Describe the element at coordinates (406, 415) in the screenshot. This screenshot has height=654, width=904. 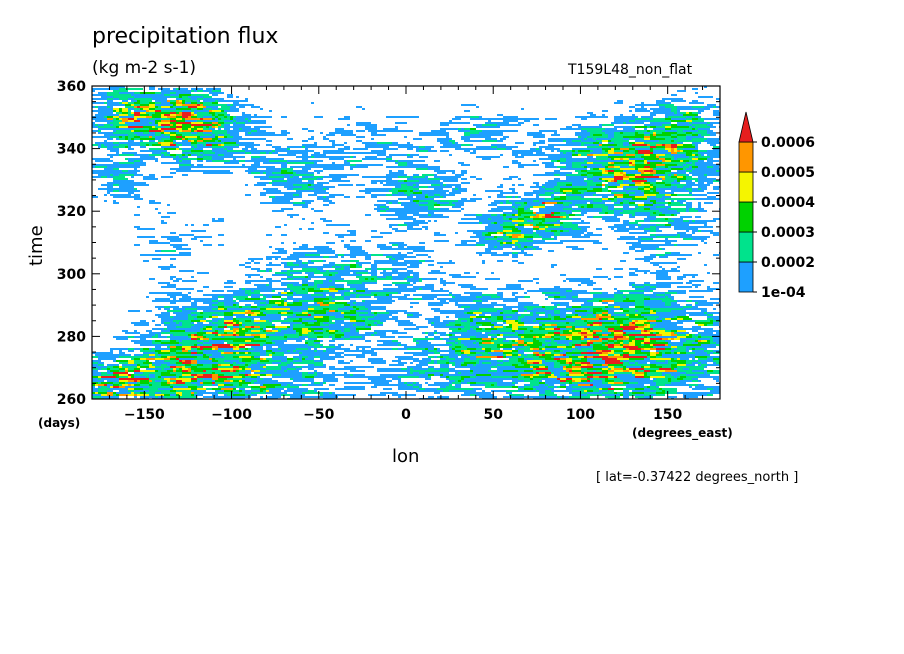
I see `x-tick-label: 0` at that location.